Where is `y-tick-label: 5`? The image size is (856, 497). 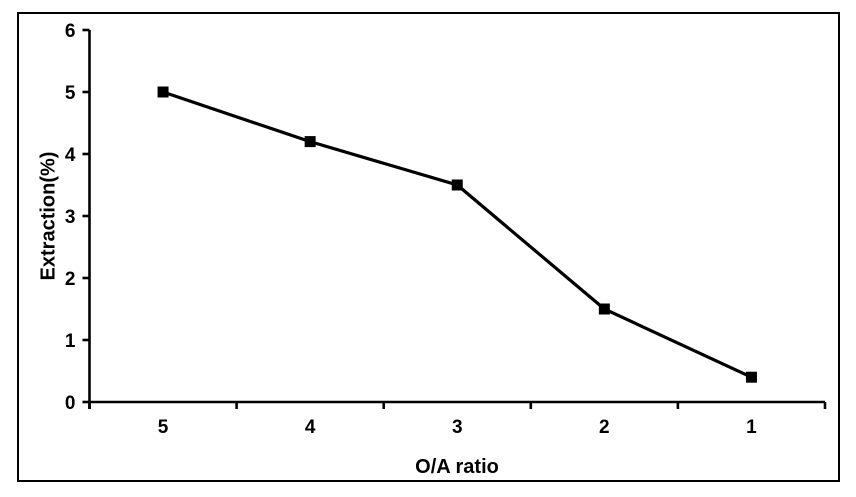
y-tick-label: 5 is located at coordinates (70, 93).